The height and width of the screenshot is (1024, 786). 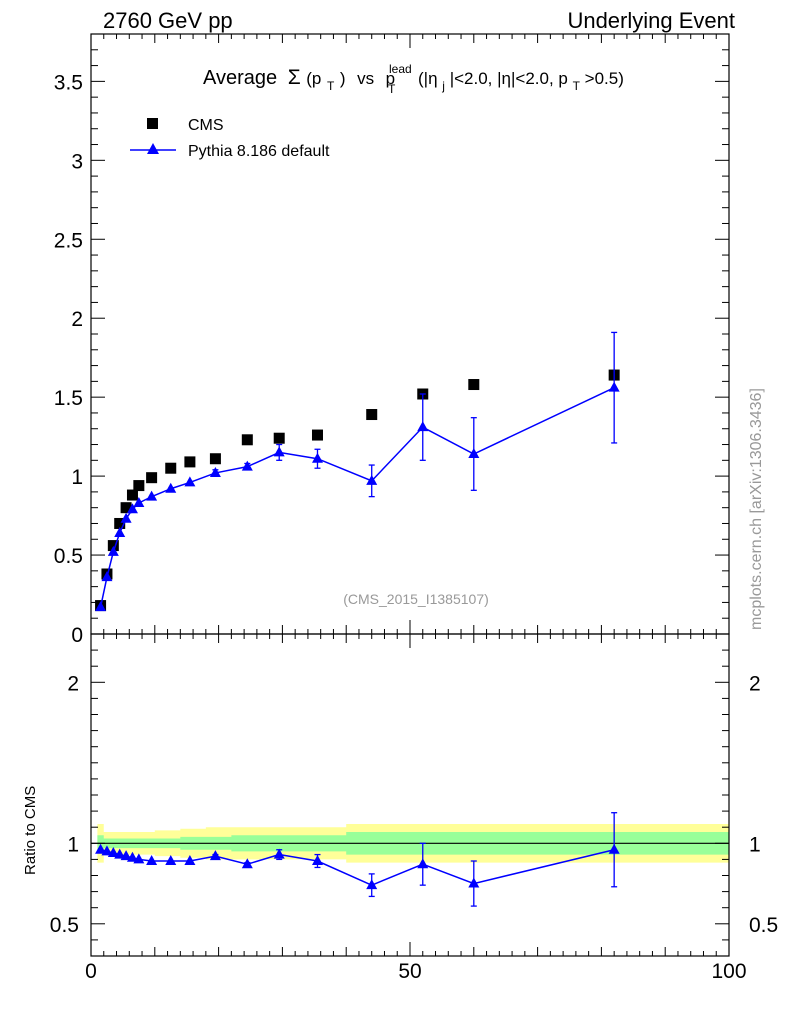 What do you see at coordinates (409, 971) in the screenshot?
I see `x-tick-label: 50` at bounding box center [409, 971].